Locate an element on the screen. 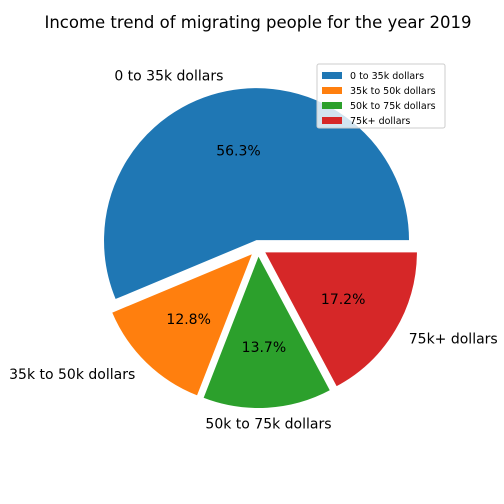 The height and width of the screenshot is (504, 504). slice-percent-label: 17.2% is located at coordinates (343, 300).